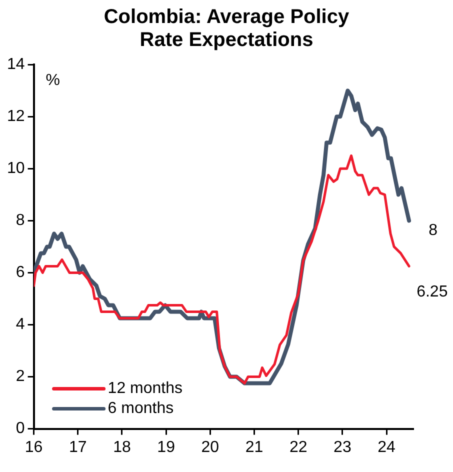 This screenshot has height=472, width=453. I want to click on x-tick-label: 21, so click(254, 447).